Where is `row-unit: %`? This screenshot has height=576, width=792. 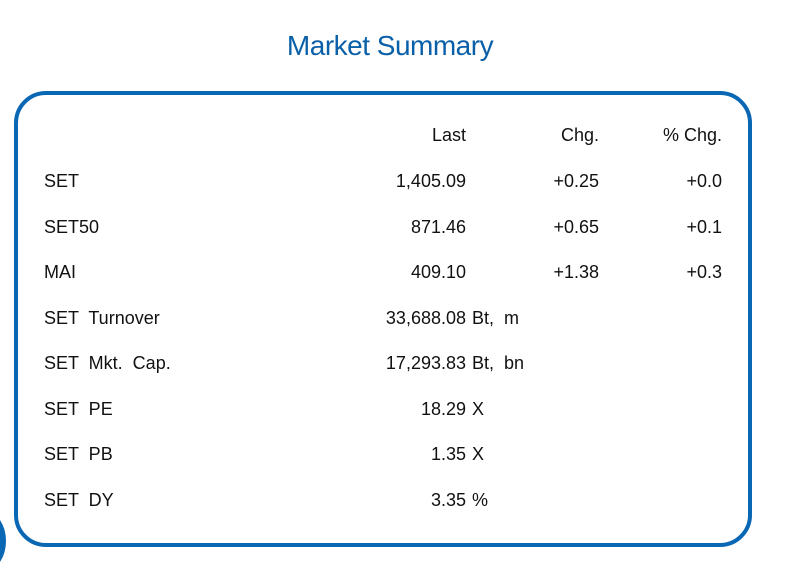 row-unit: % is located at coordinates (480, 500).